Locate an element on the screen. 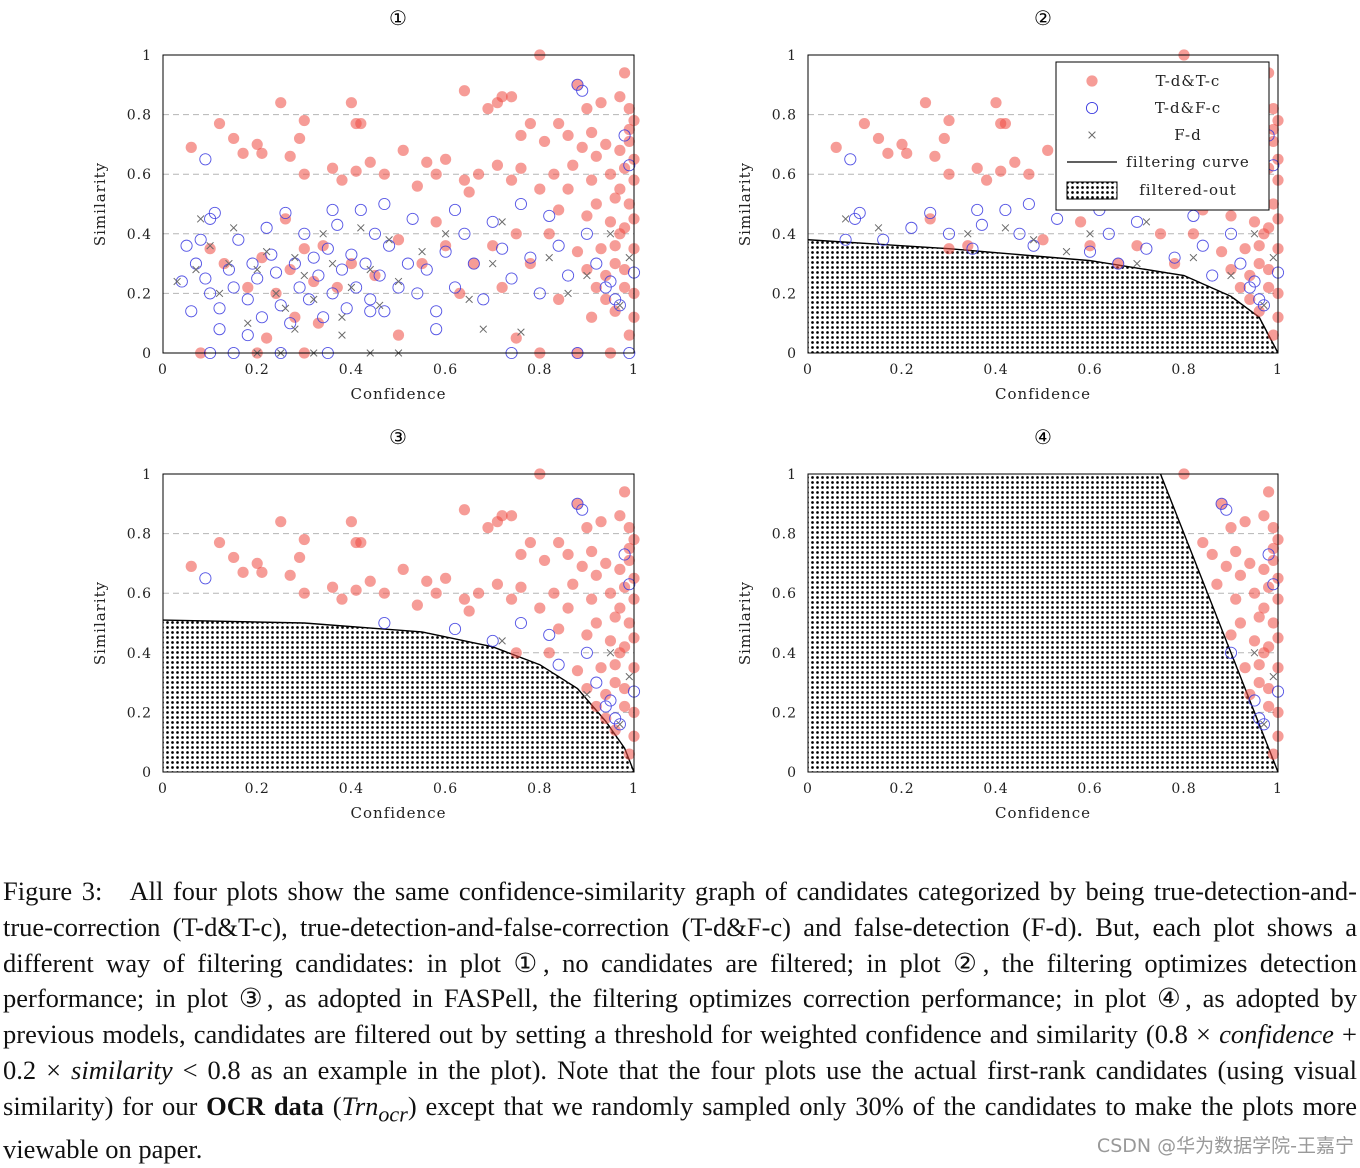 This screenshot has width=1360, height=1168. y-tick-label: 0.6 is located at coordinates (784, 175).